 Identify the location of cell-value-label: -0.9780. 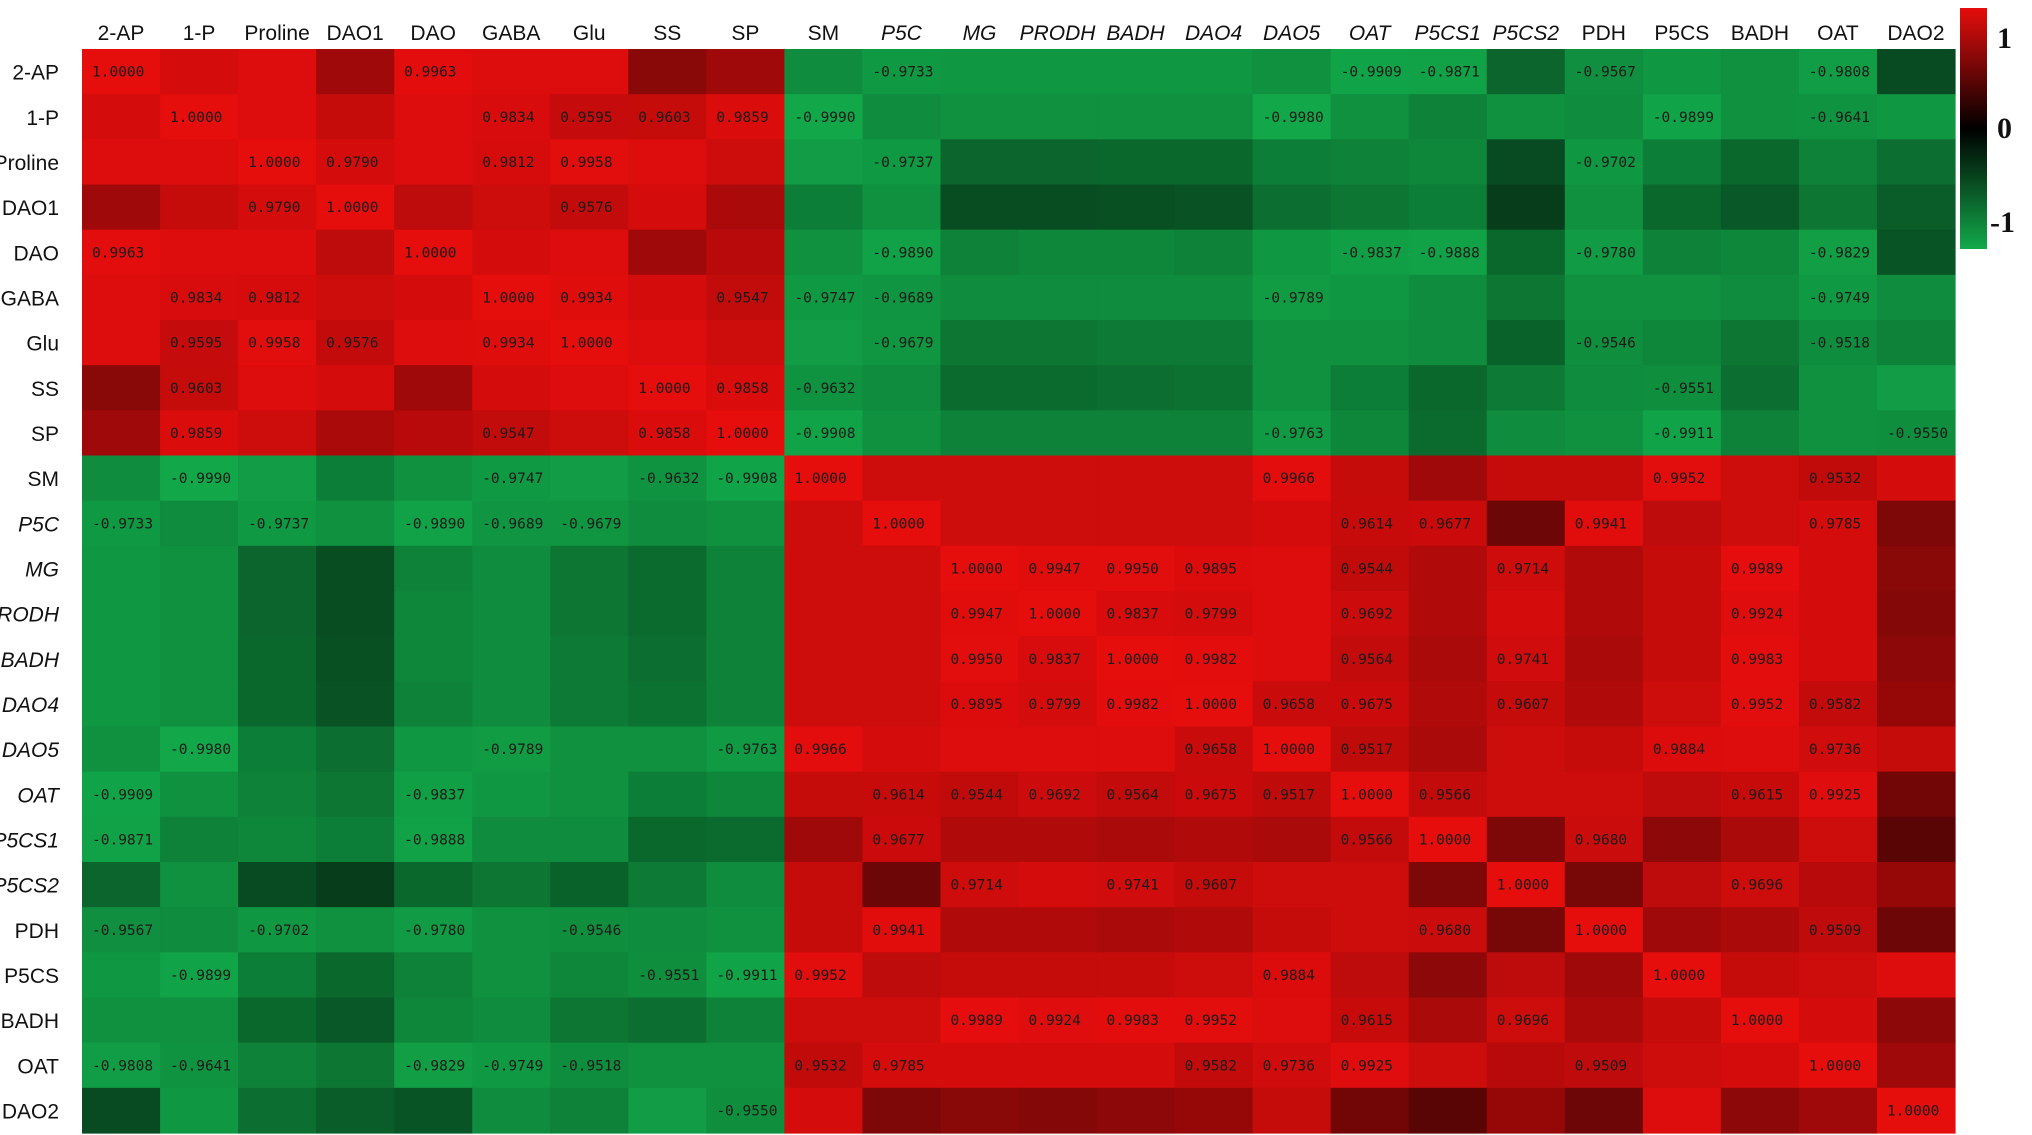
(434, 931).